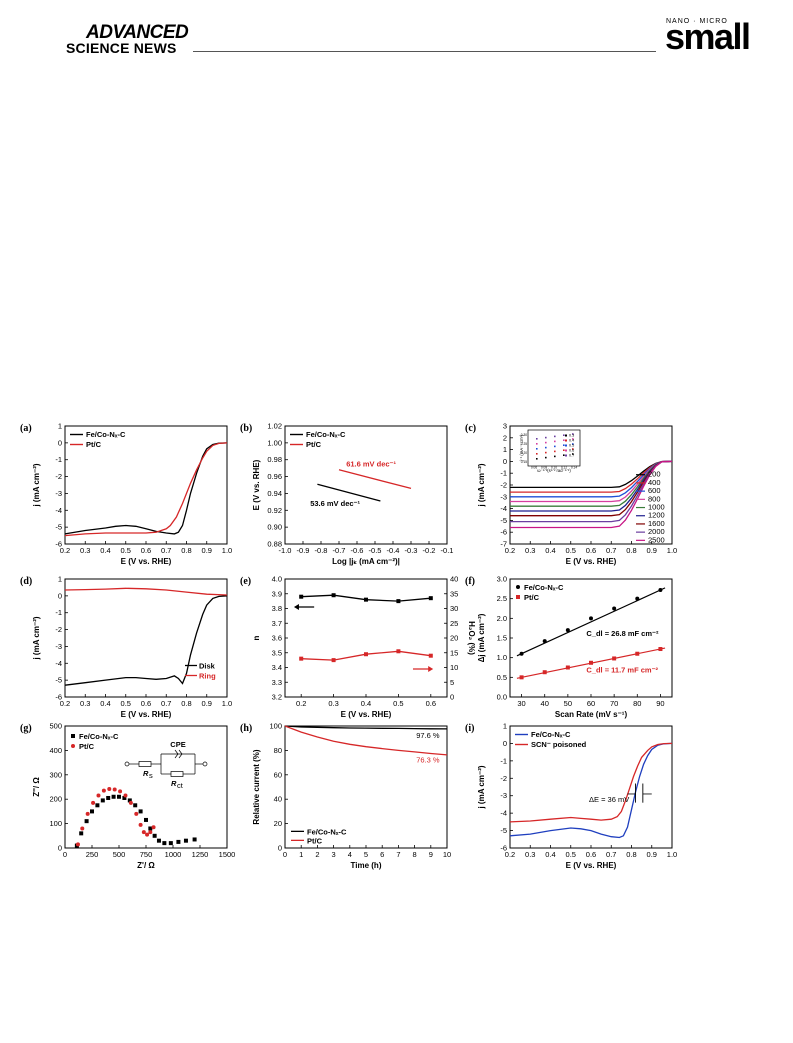 Image resolution: width=793 pixels, height=1043 pixels. I want to click on legend-label: 200, so click(654, 474).